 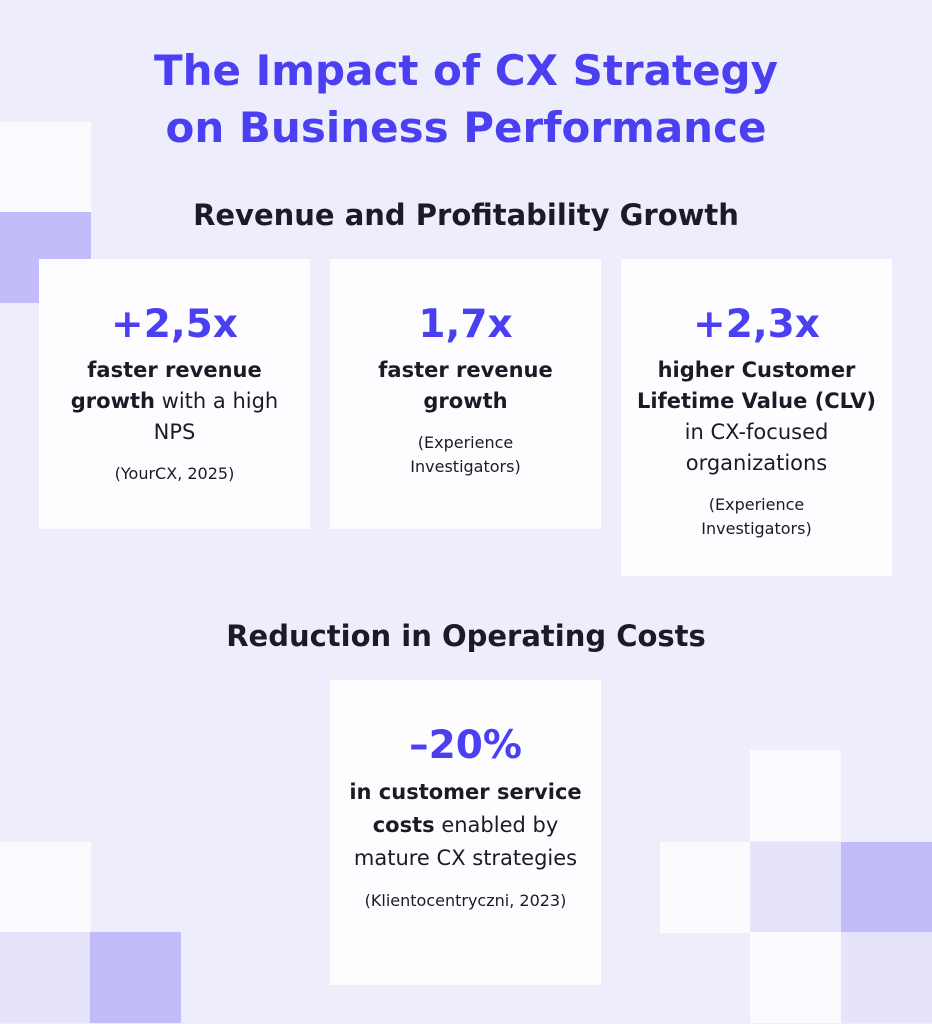 What do you see at coordinates (465, 324) in the screenshot?
I see `stat: 1,7x` at bounding box center [465, 324].